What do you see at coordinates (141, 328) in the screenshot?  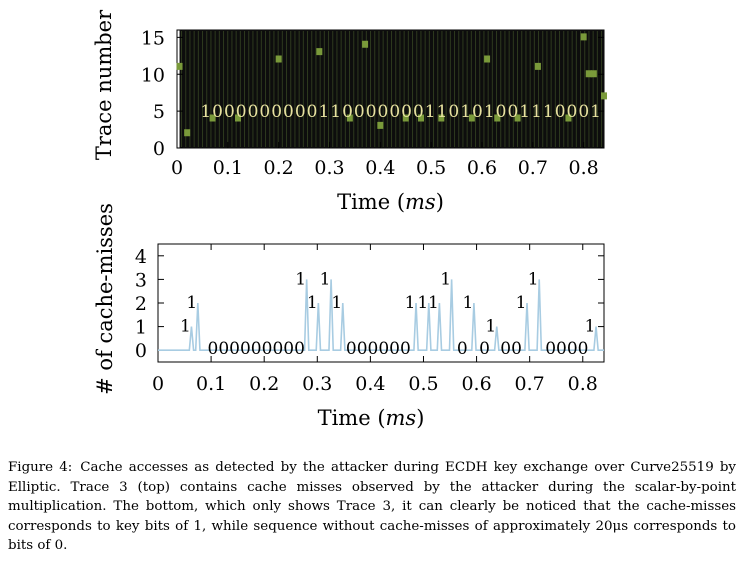 I see `bottom-y-tick-label: 1` at bounding box center [141, 328].